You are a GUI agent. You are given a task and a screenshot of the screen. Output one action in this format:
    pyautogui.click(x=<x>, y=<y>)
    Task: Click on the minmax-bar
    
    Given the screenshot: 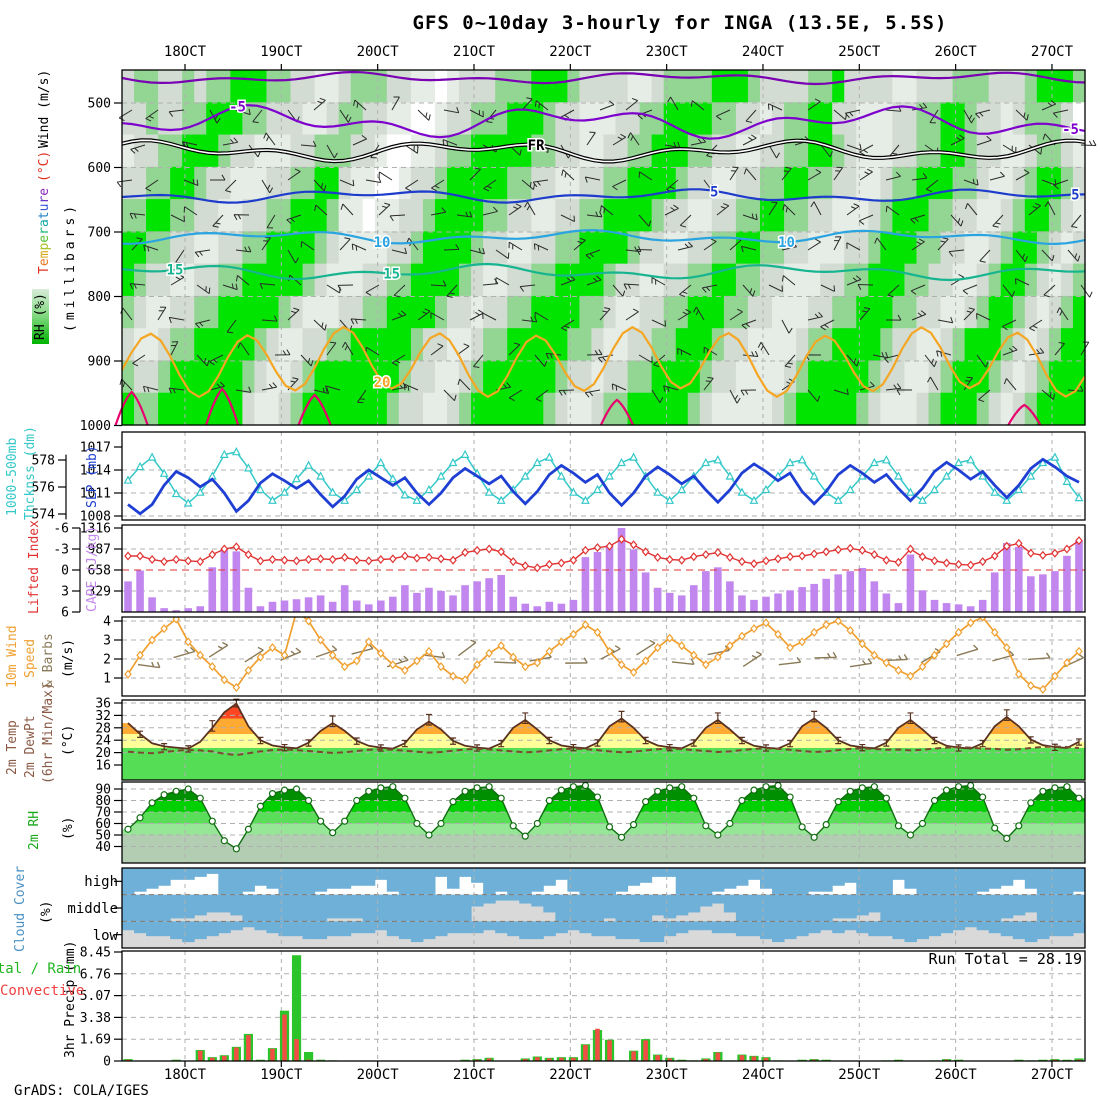 What is the action you would take?
    pyautogui.click(x=621, y=716)
    